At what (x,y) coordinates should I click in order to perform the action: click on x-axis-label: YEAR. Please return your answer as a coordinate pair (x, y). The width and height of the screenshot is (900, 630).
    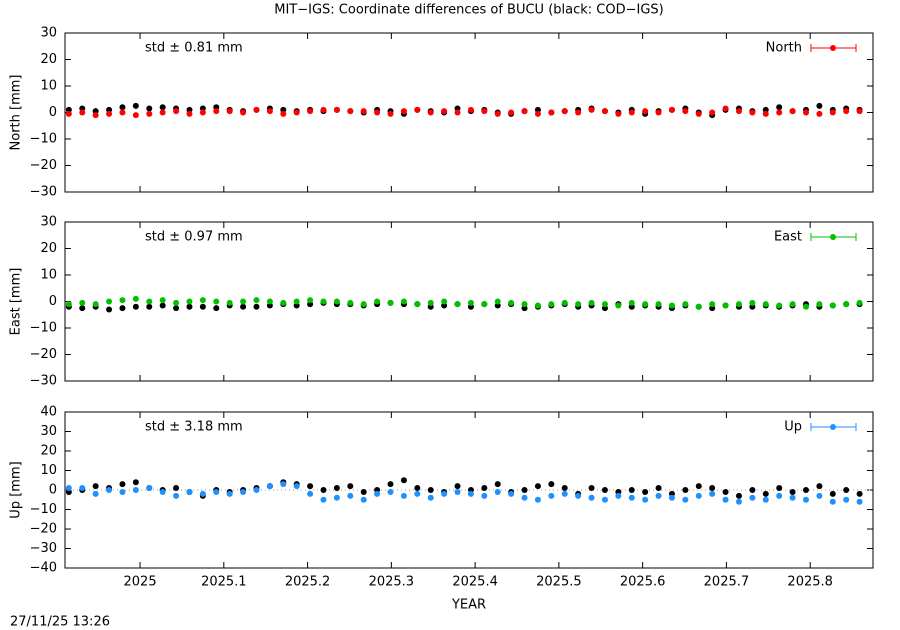
    Looking at the image, I should click on (468, 605).